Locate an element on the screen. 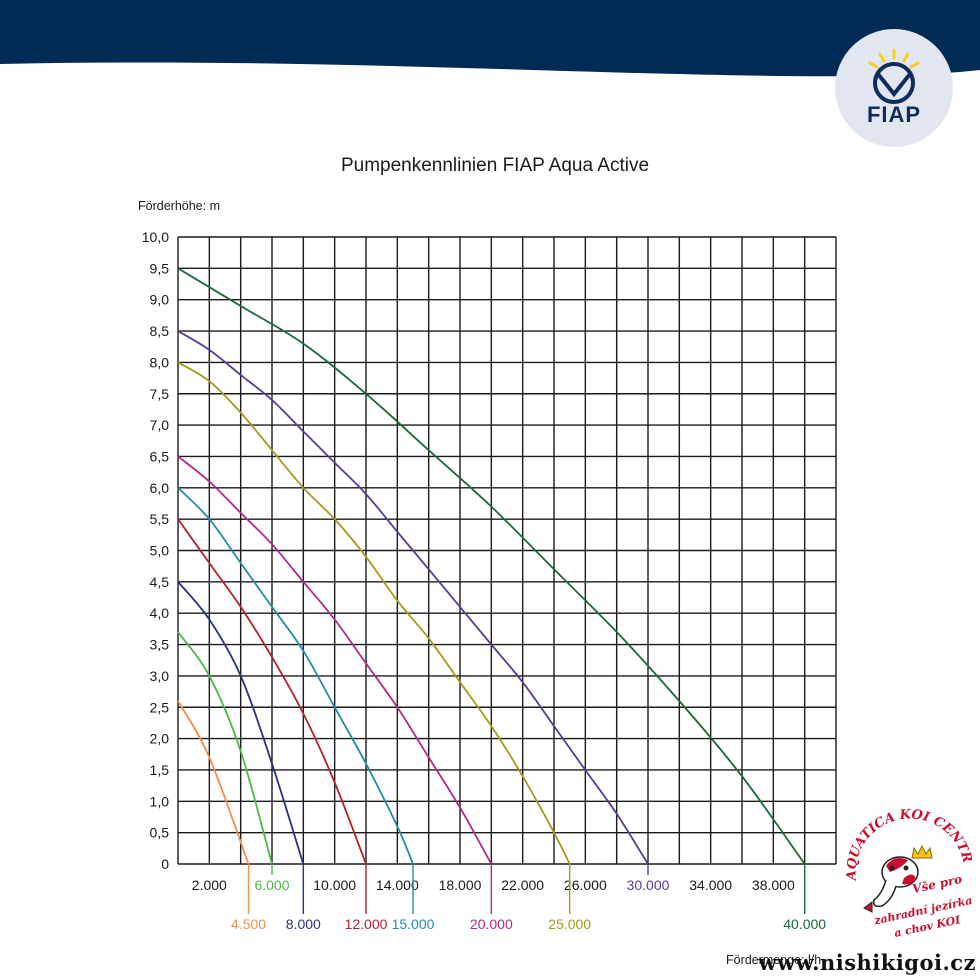 The height and width of the screenshot is (980, 980). y-tick-label: 8,5 is located at coordinates (160, 331).